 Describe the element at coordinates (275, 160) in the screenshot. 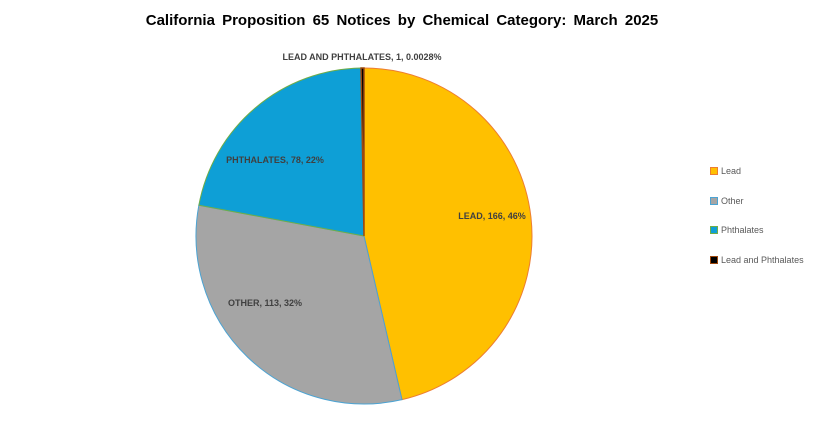

I see `data-label: PHTHALATES, 78, 22%` at that location.